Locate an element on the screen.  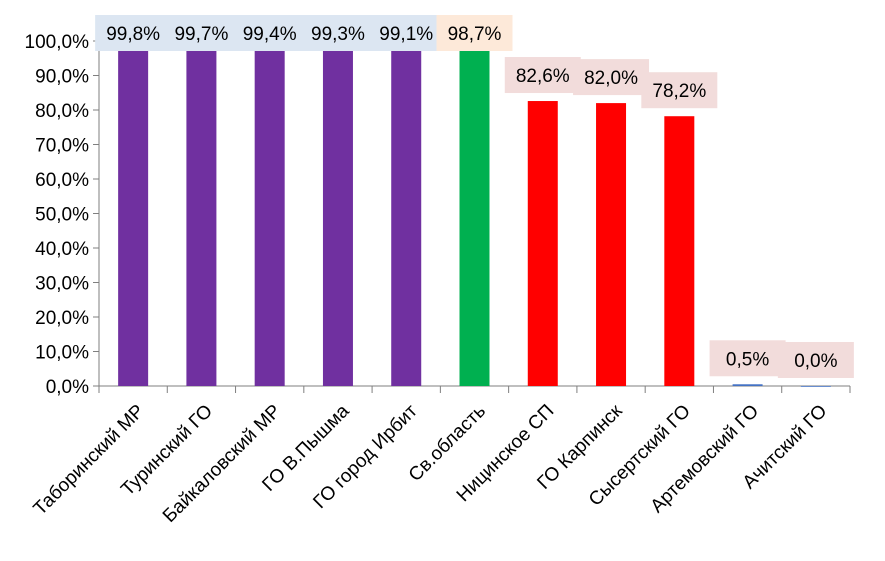
y-tick-label: 80,0% is located at coordinates (62, 111).